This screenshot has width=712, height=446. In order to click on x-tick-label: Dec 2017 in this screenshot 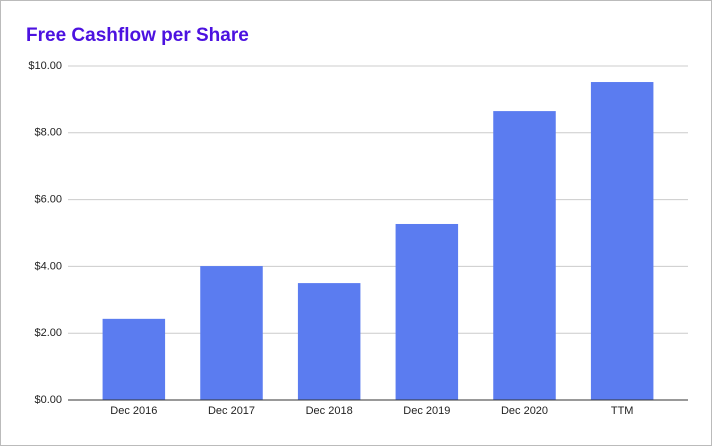, I will do `click(231, 411)`.